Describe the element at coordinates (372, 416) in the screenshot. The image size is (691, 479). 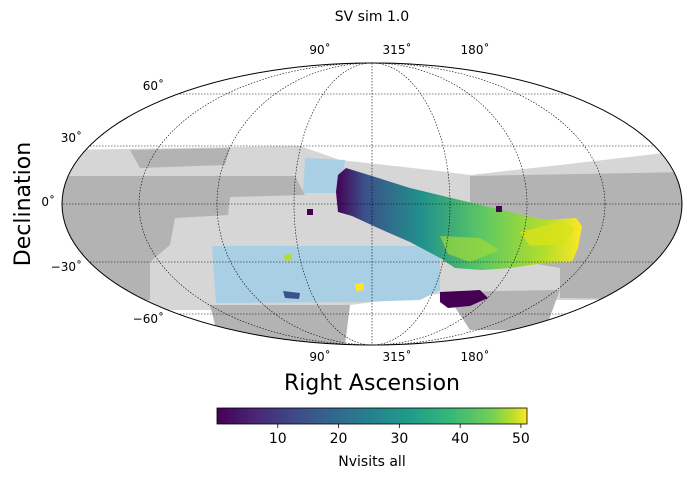
I see `colorbar-gradient` at that location.